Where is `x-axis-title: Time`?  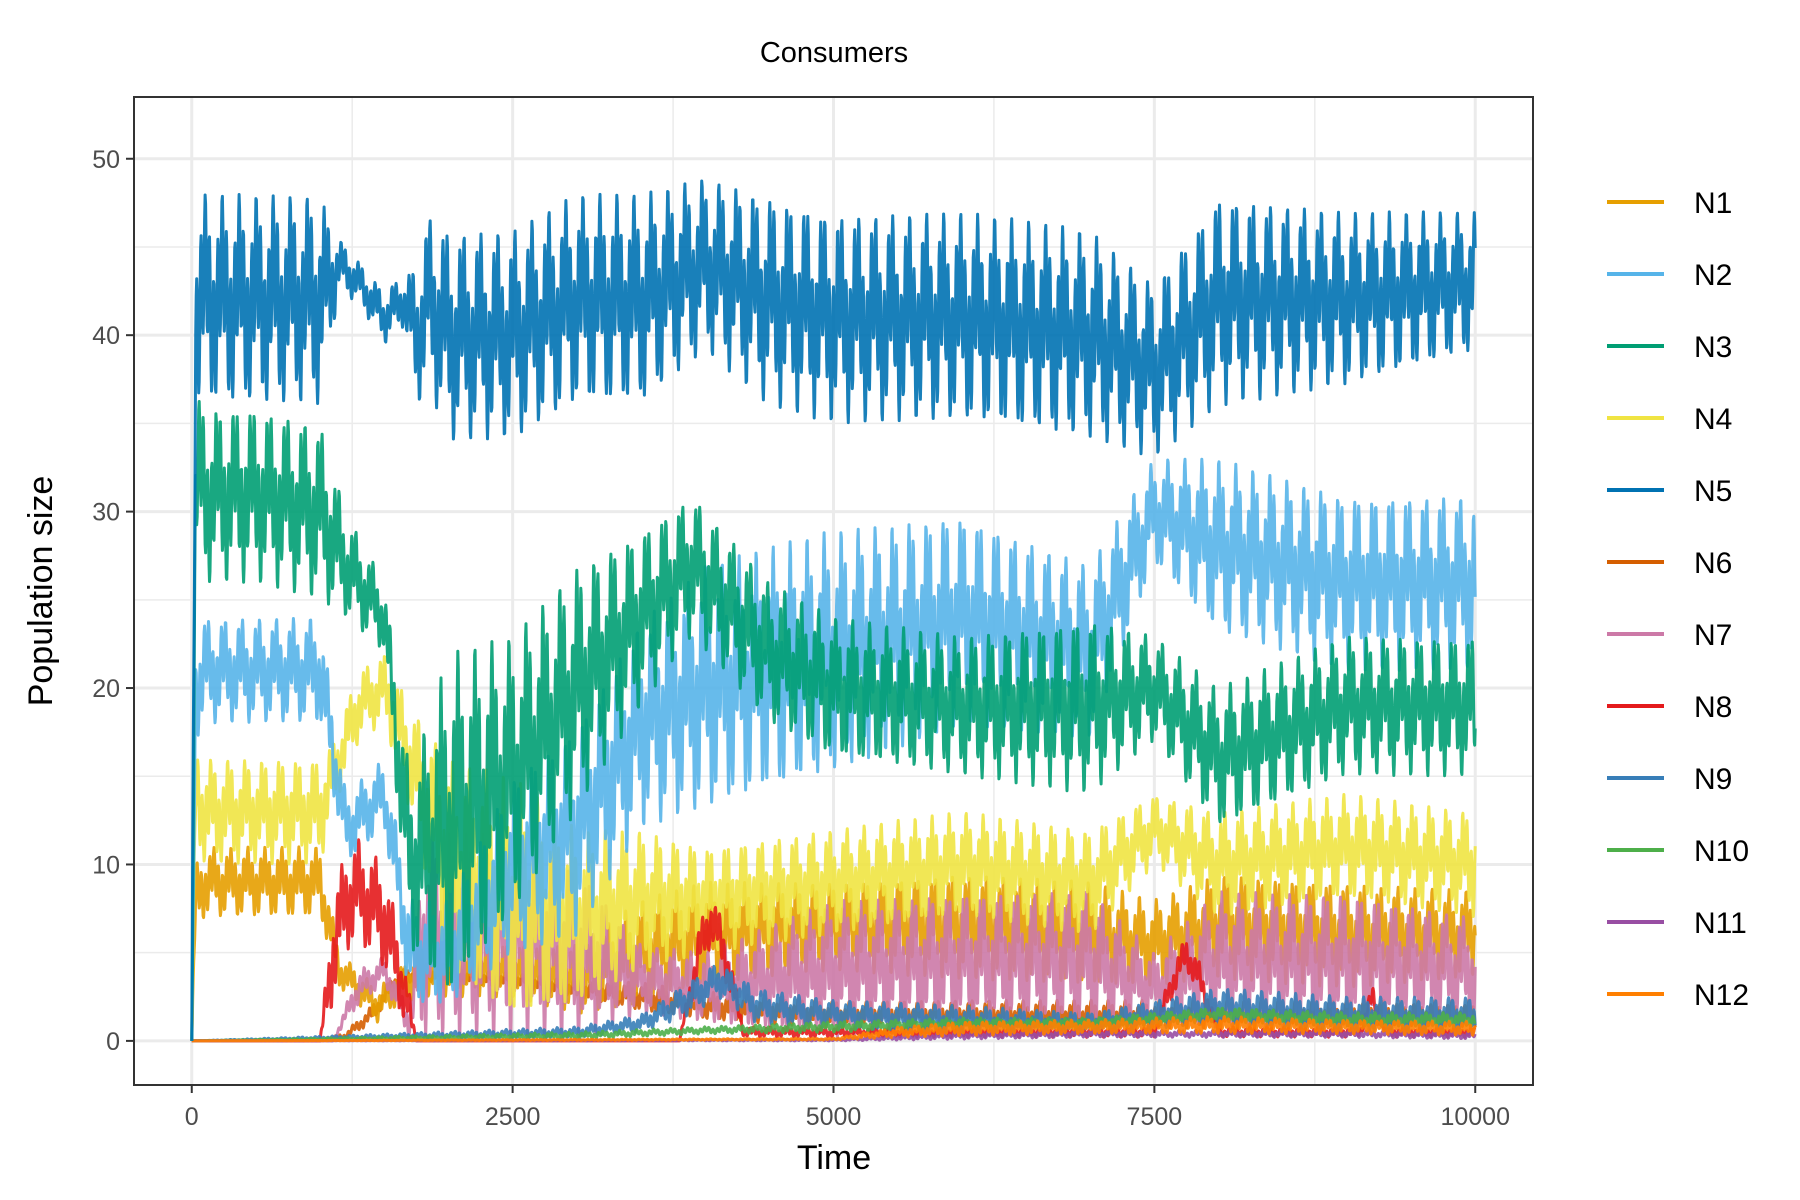 x-axis-title: Time is located at coordinates (834, 1158).